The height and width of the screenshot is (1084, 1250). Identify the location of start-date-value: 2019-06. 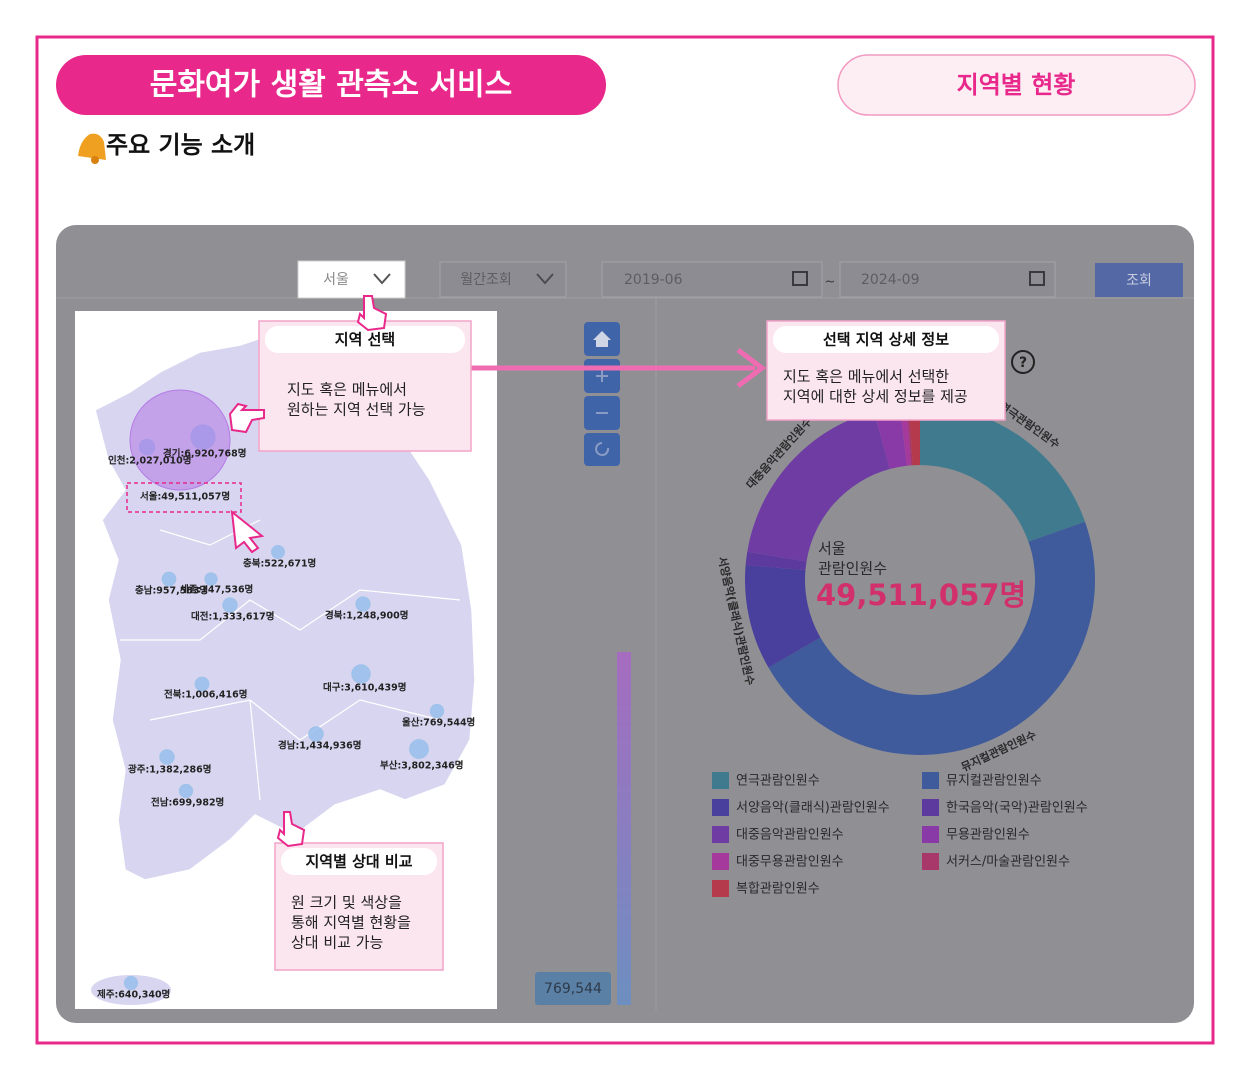
(653, 280).